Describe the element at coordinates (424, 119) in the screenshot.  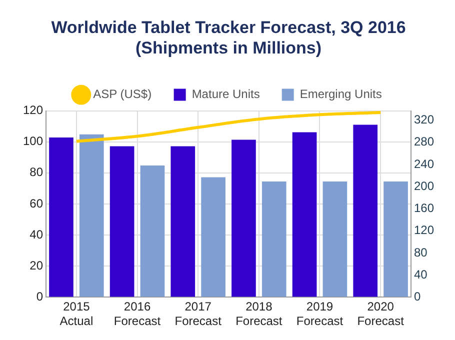
I see `y2-tick-label: 320` at that location.